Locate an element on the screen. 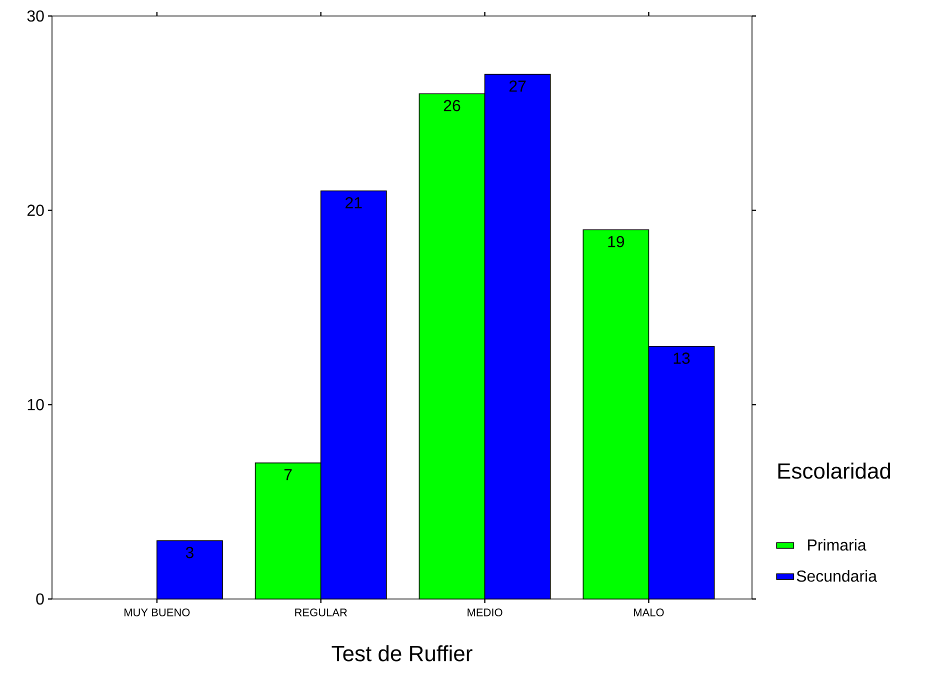  x-tick-label: MEDIO is located at coordinates (485, 612).